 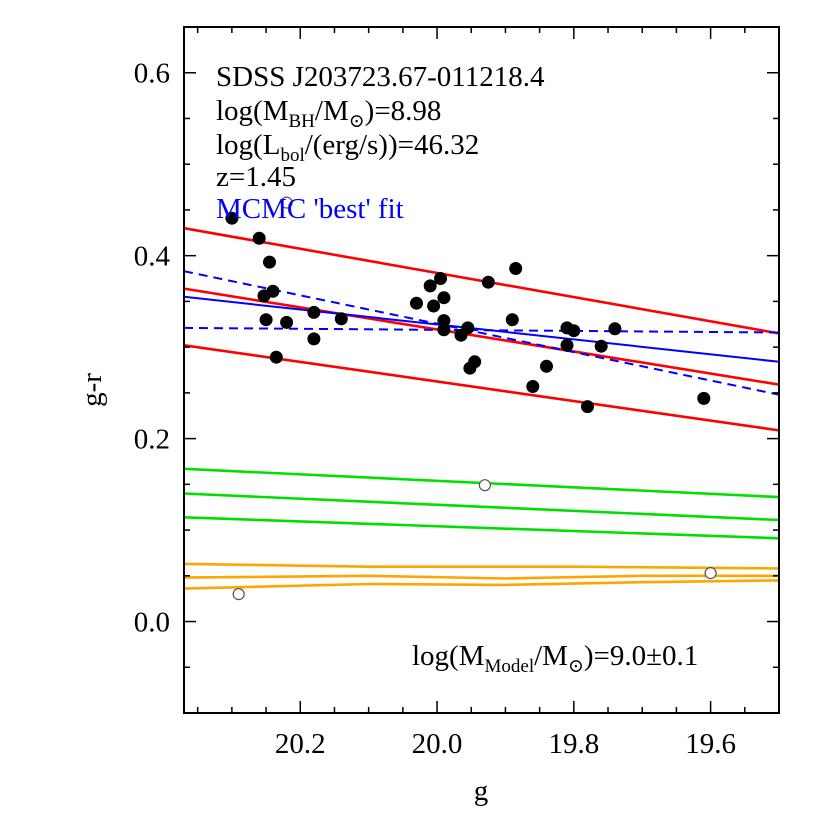 I want to click on fit-line-blue-dashed-upper, so click(x=481, y=333).